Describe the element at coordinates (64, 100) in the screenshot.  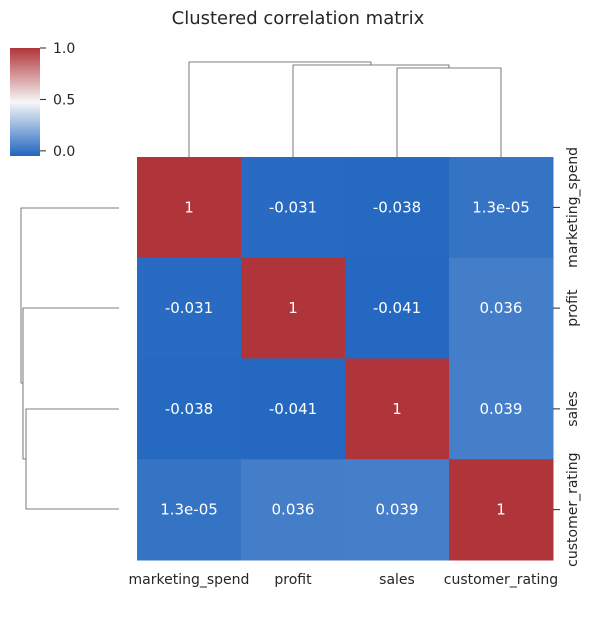
I see `colorbar-tick-label: 0.5` at that location.